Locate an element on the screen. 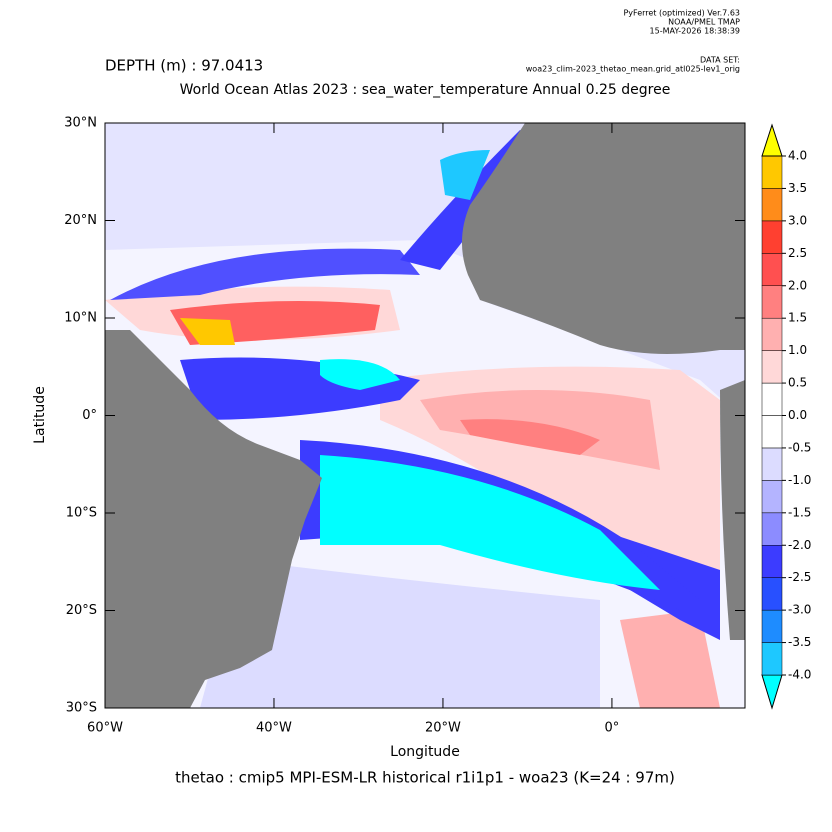 The width and height of the screenshot is (832, 832). colorbar-label: -3.5 is located at coordinates (799, 642).